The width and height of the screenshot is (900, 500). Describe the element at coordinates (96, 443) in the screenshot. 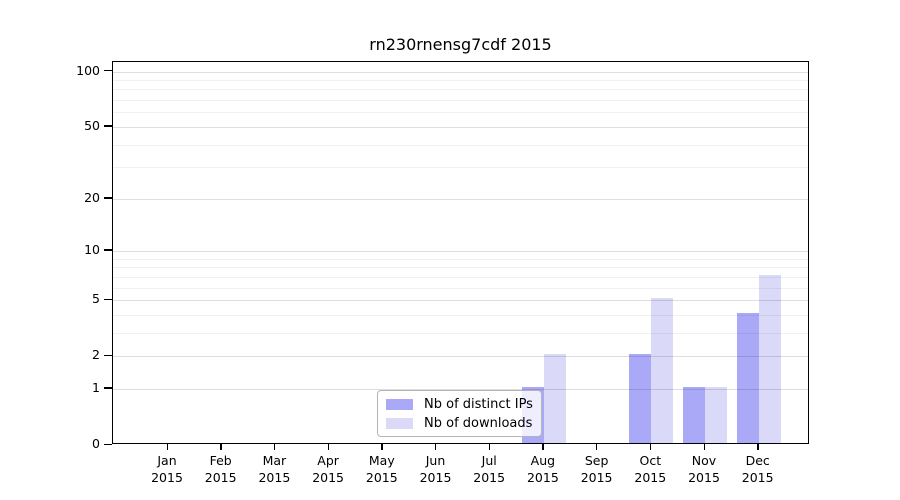

I see `y-tick-label-0: 0` at that location.